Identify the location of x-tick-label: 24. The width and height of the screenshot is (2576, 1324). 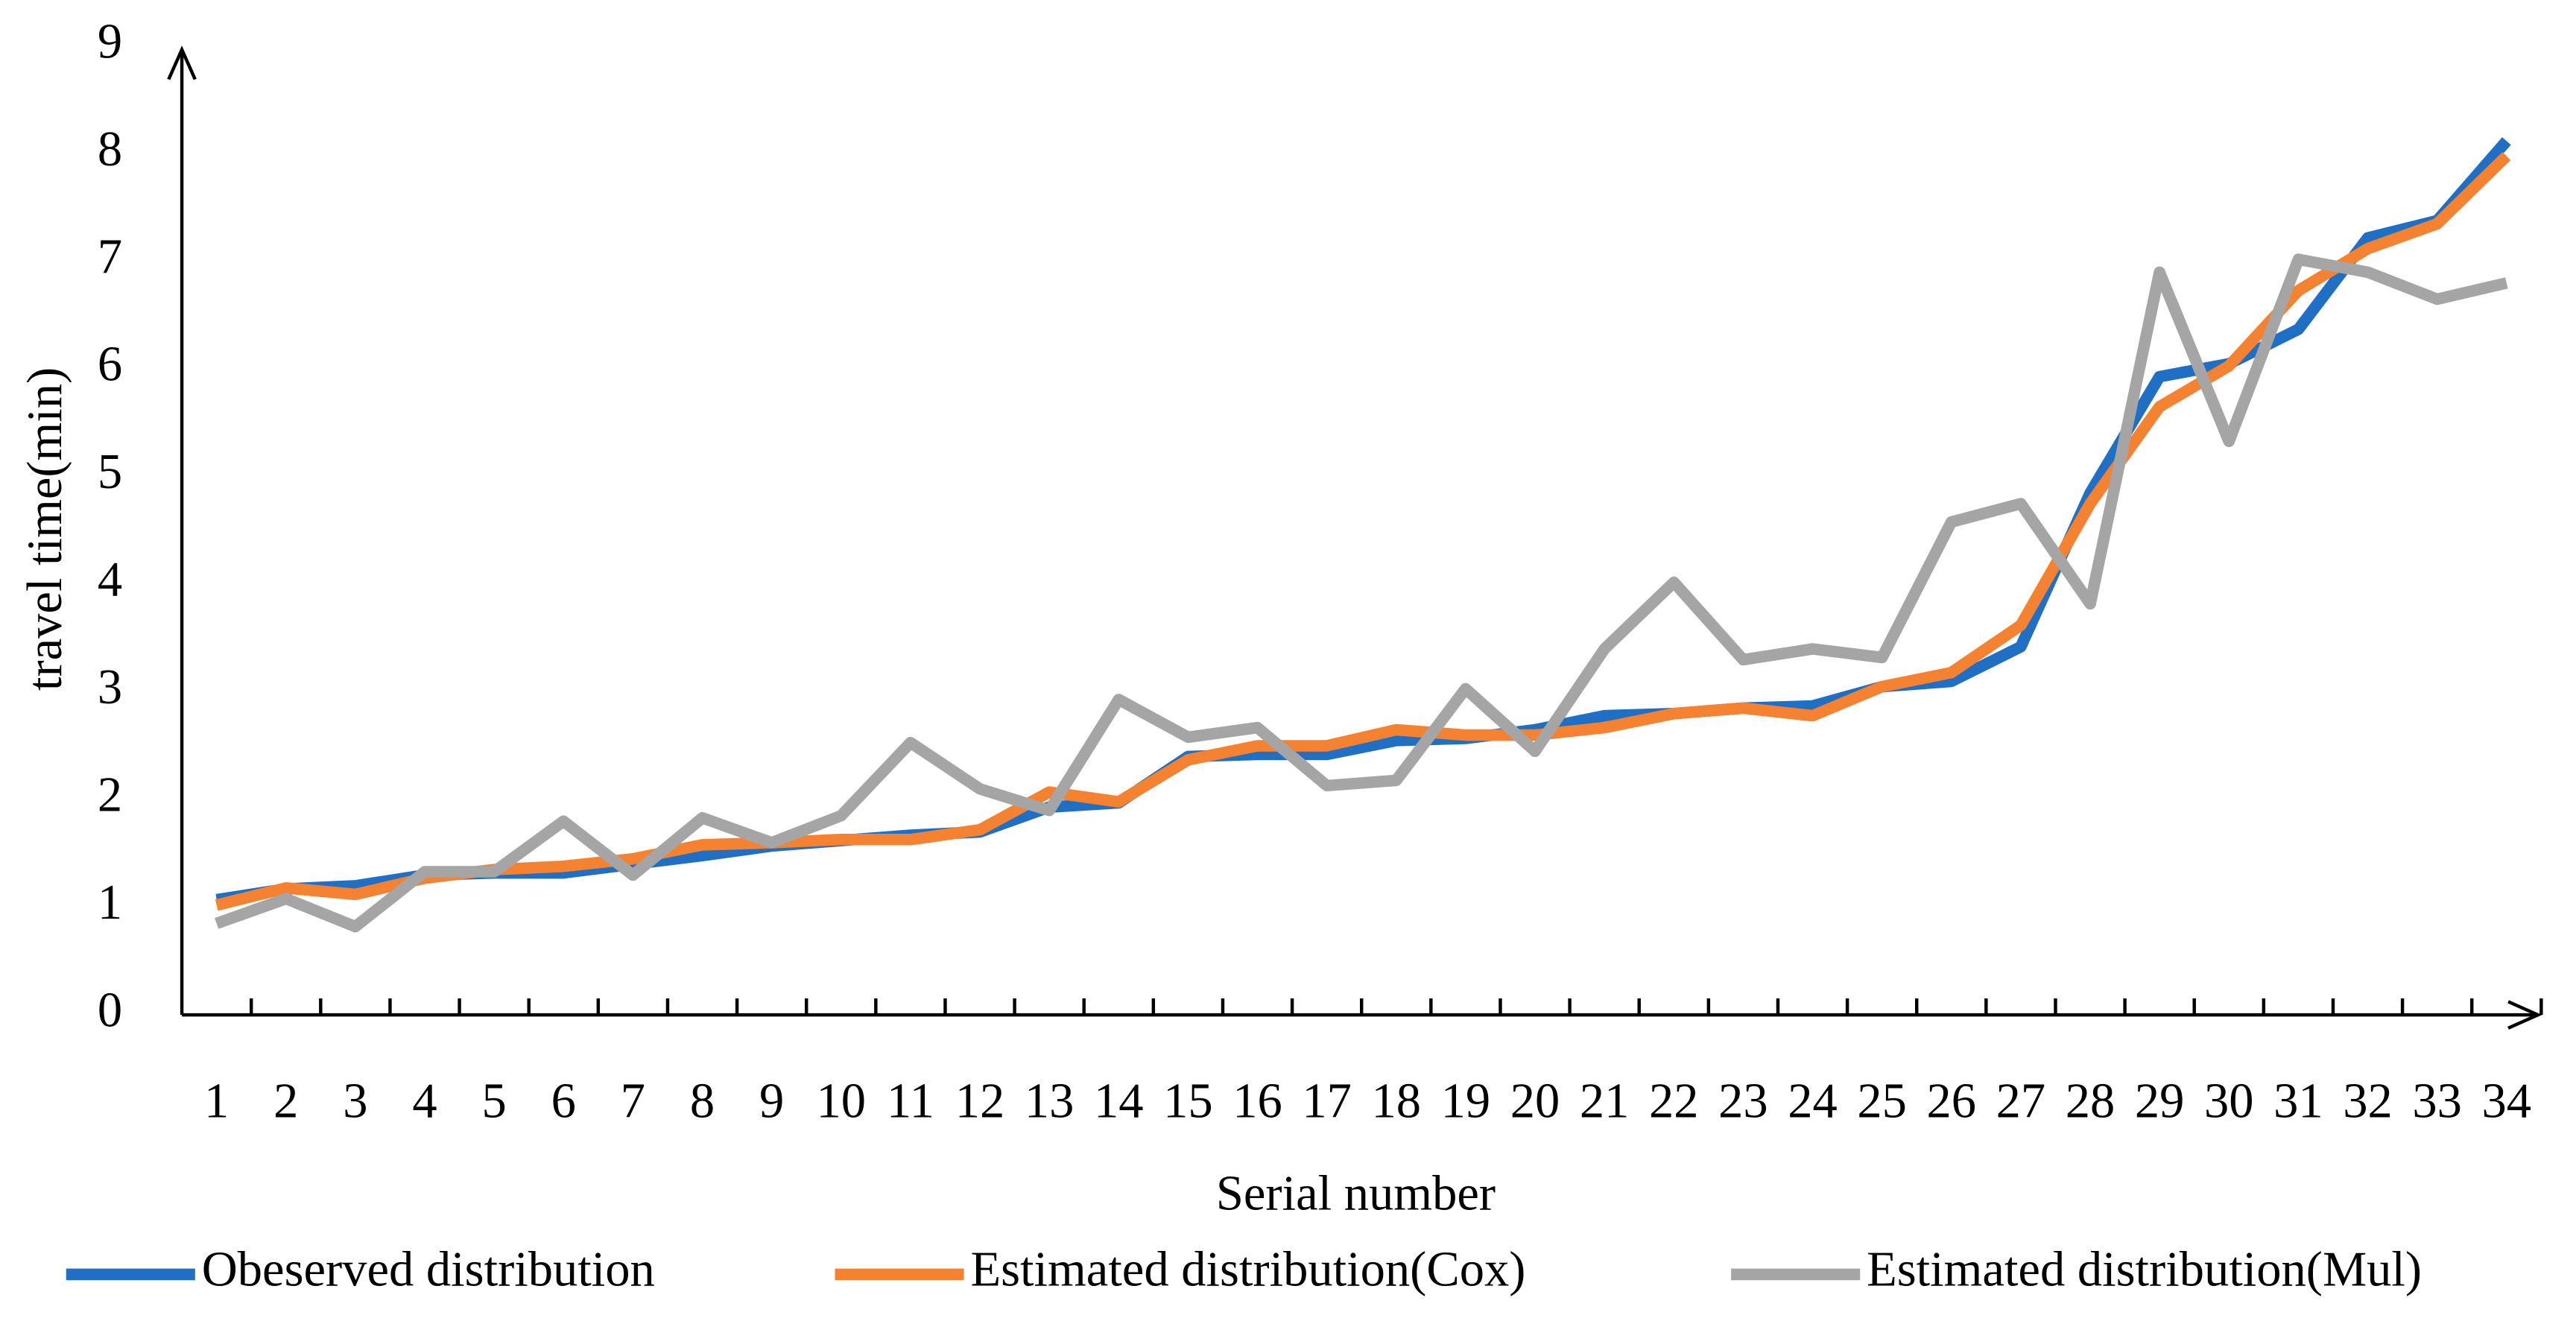
(1813, 1101).